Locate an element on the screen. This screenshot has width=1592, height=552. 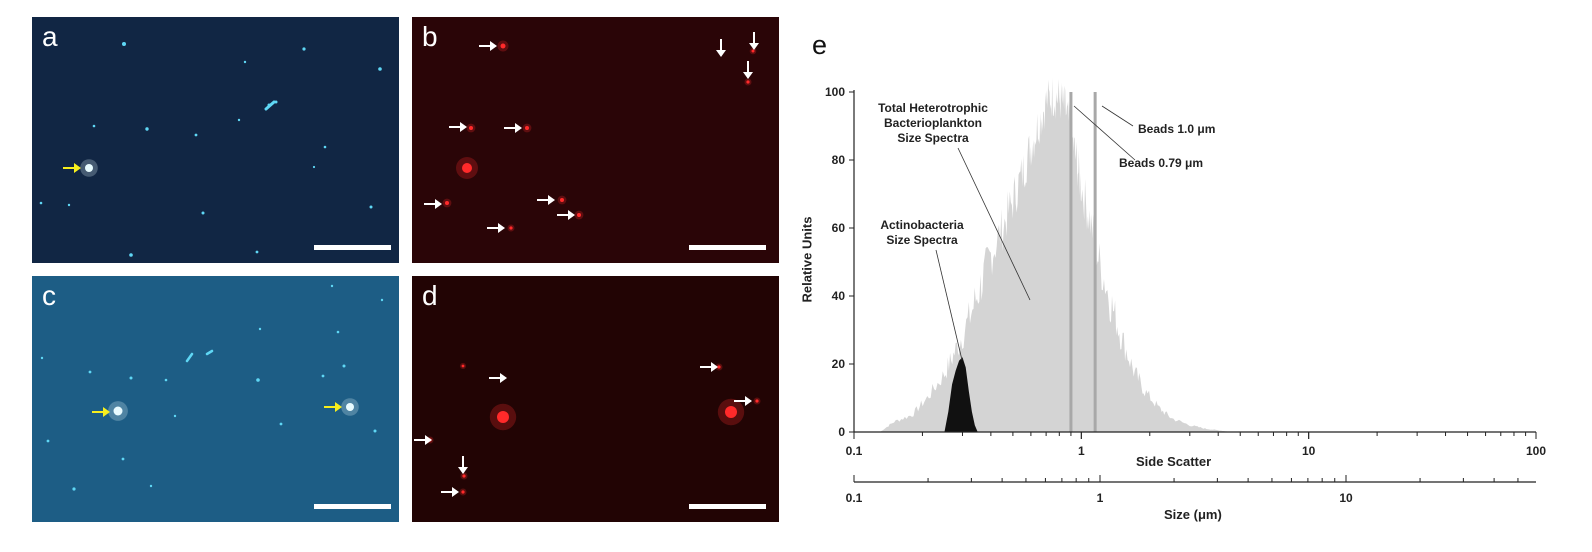
micrograph-panel-d: d is located at coordinates (595, 399).